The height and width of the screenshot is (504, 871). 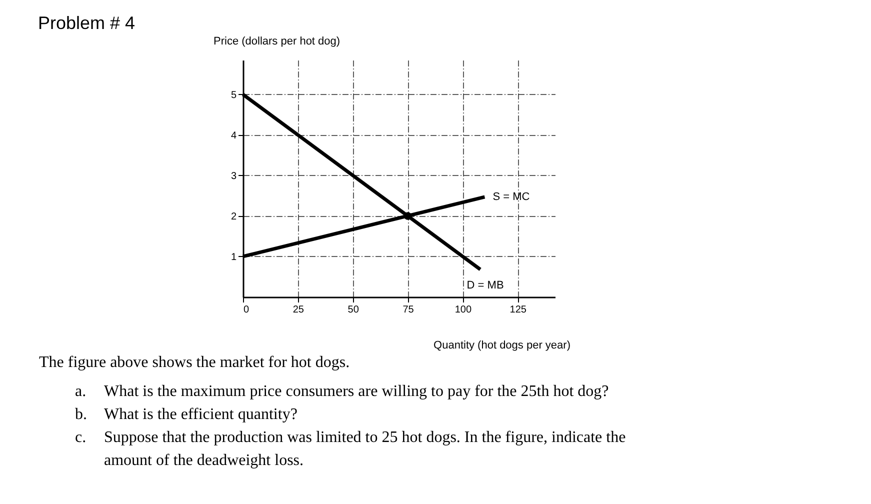 What do you see at coordinates (518, 310) in the screenshot?
I see `x-tick-label: 125` at bounding box center [518, 310].